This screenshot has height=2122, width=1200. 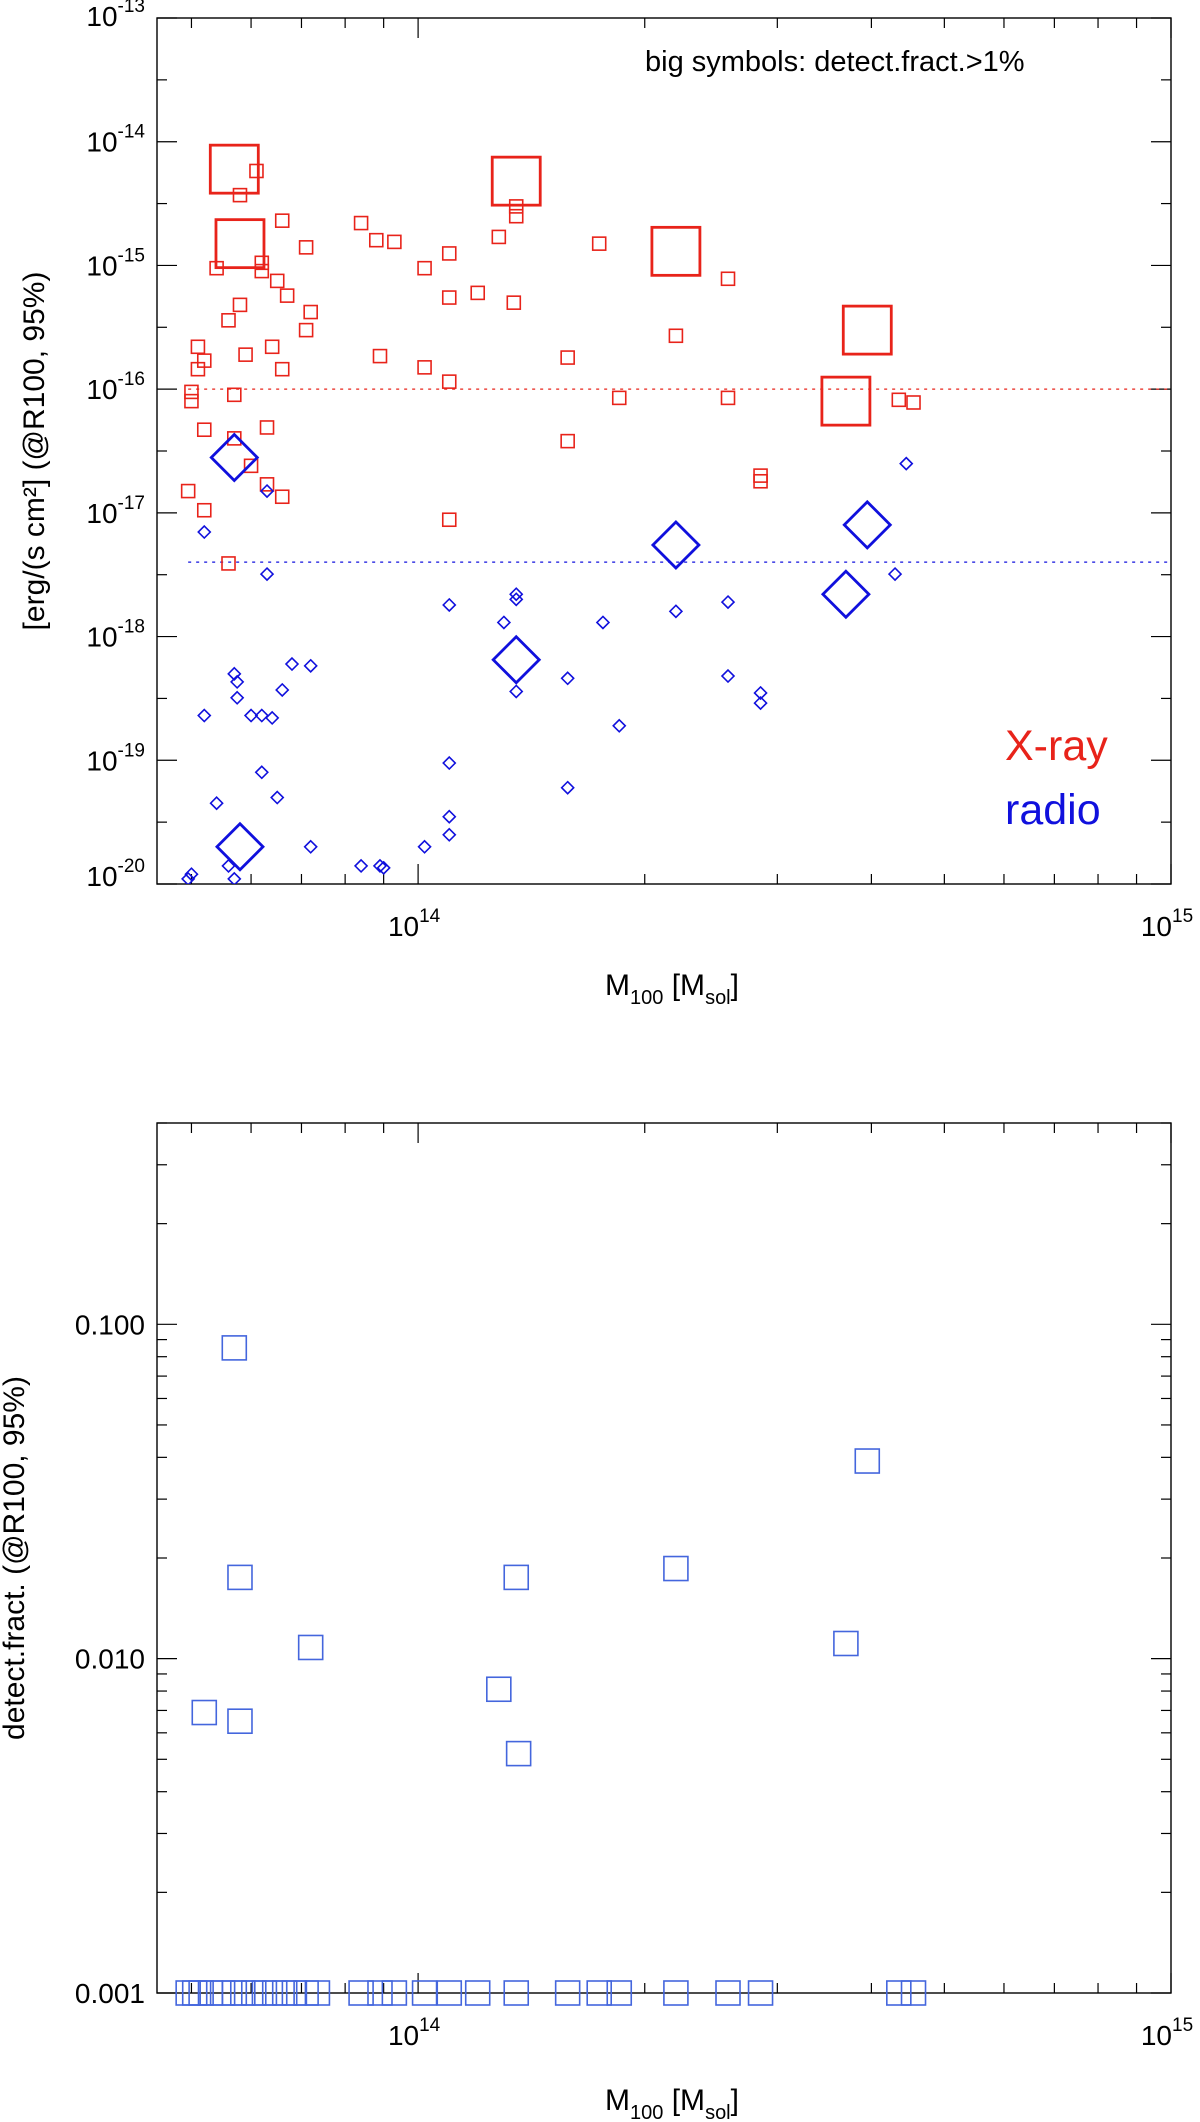 I want to click on y-tick-label: 10-14, so click(x=115, y=140).